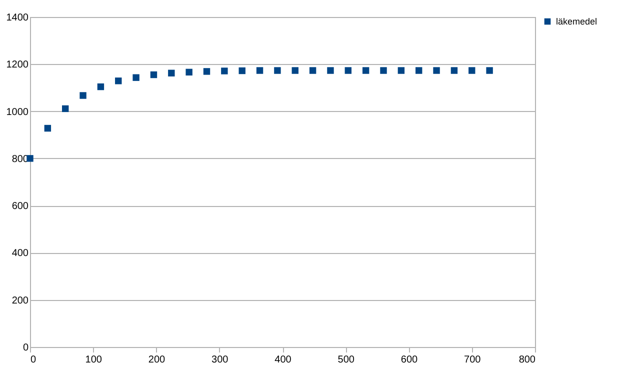 The image size is (627, 369). I want to click on x-tick-label: 200, so click(157, 360).